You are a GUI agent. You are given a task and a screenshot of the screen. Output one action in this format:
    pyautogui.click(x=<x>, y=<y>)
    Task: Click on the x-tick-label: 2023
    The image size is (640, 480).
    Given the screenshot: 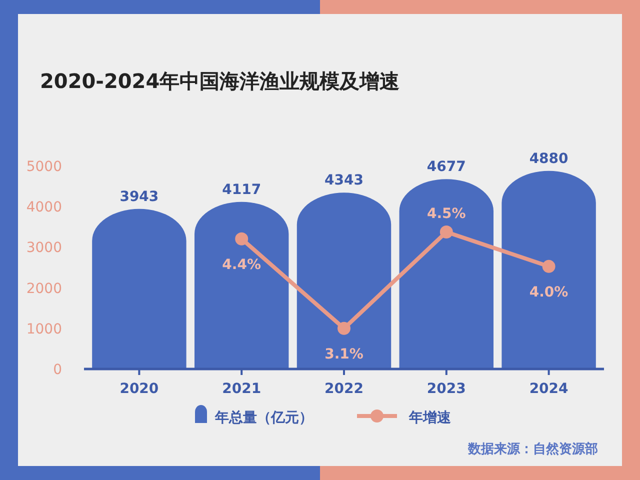 What is the action you would take?
    pyautogui.click(x=446, y=389)
    